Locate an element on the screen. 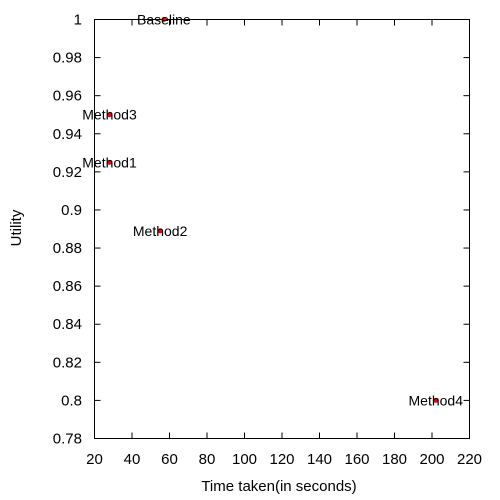  y-tick-label: 1 is located at coordinates (78, 20).